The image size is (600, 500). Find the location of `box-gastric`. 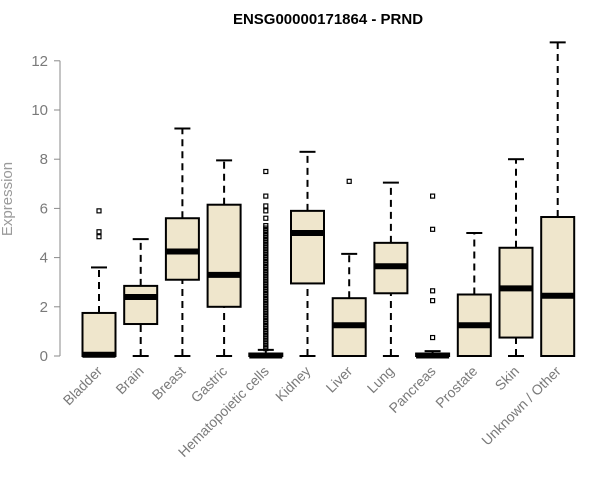

box-gastric is located at coordinates (224, 258).